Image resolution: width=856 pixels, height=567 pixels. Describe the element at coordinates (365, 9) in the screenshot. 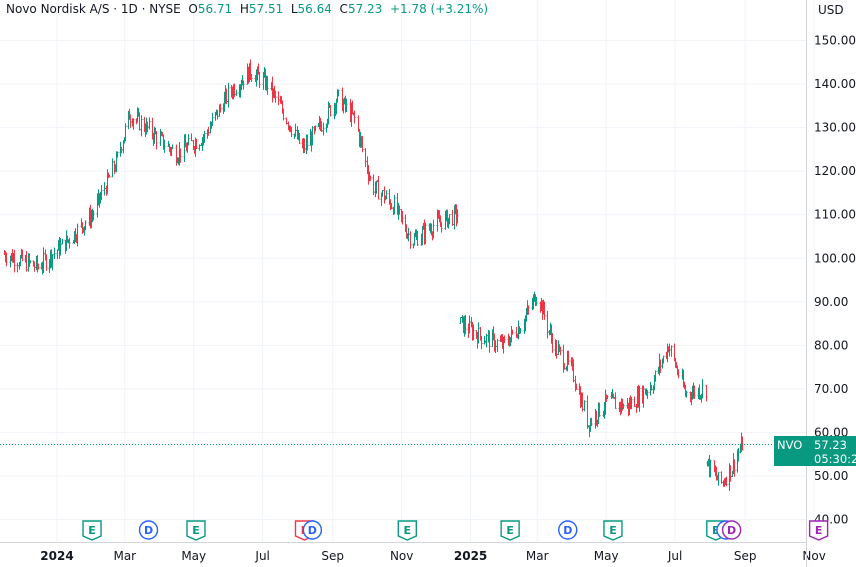

I see `close-value: 57.23` at that location.